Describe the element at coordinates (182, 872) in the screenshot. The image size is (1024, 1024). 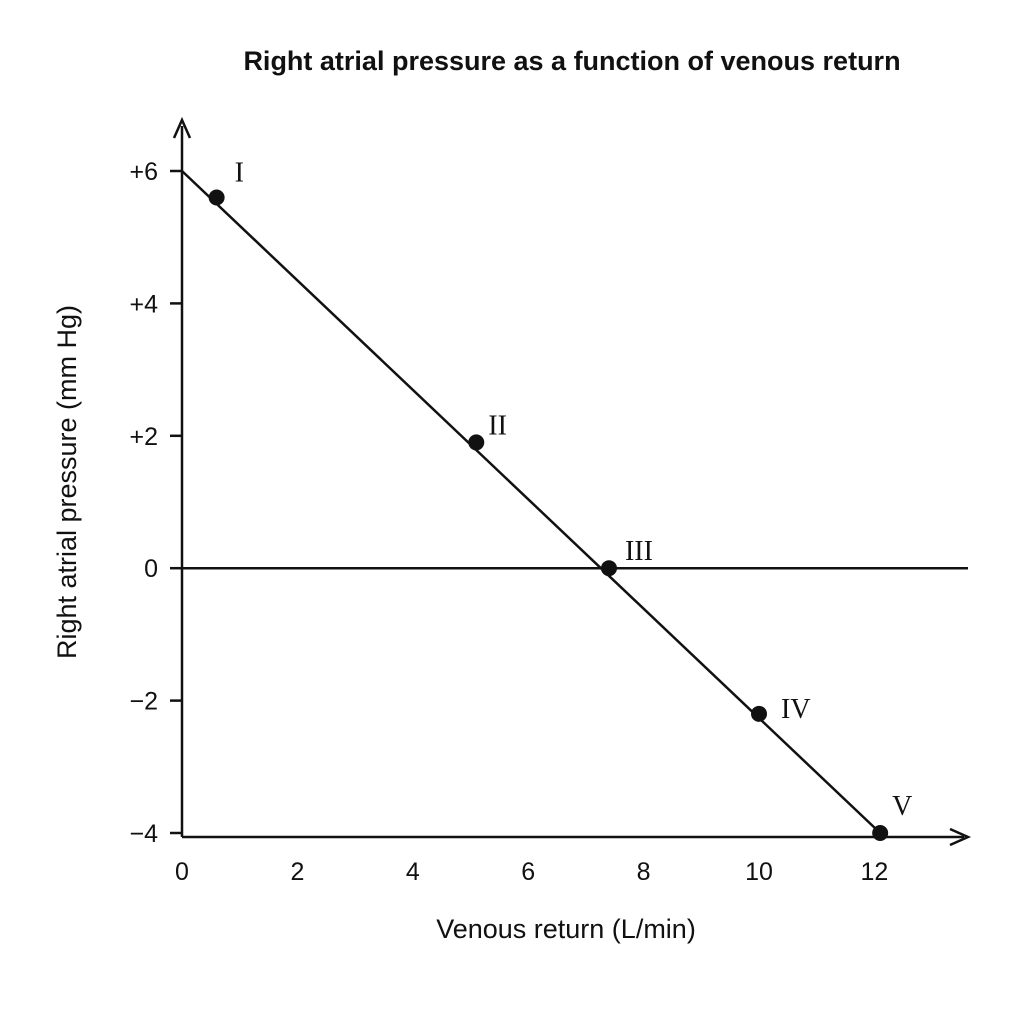
I see `x-tick-label: 0` at that location.